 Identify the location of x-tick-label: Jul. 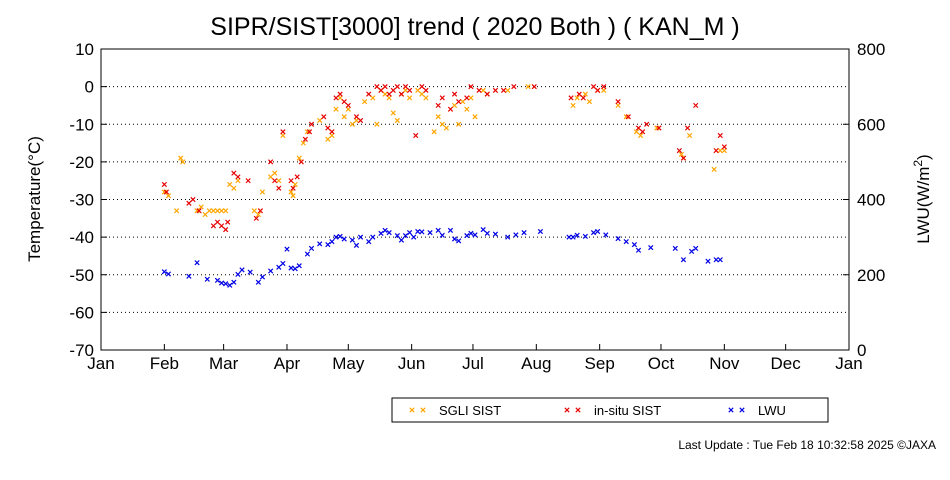
(473, 363).